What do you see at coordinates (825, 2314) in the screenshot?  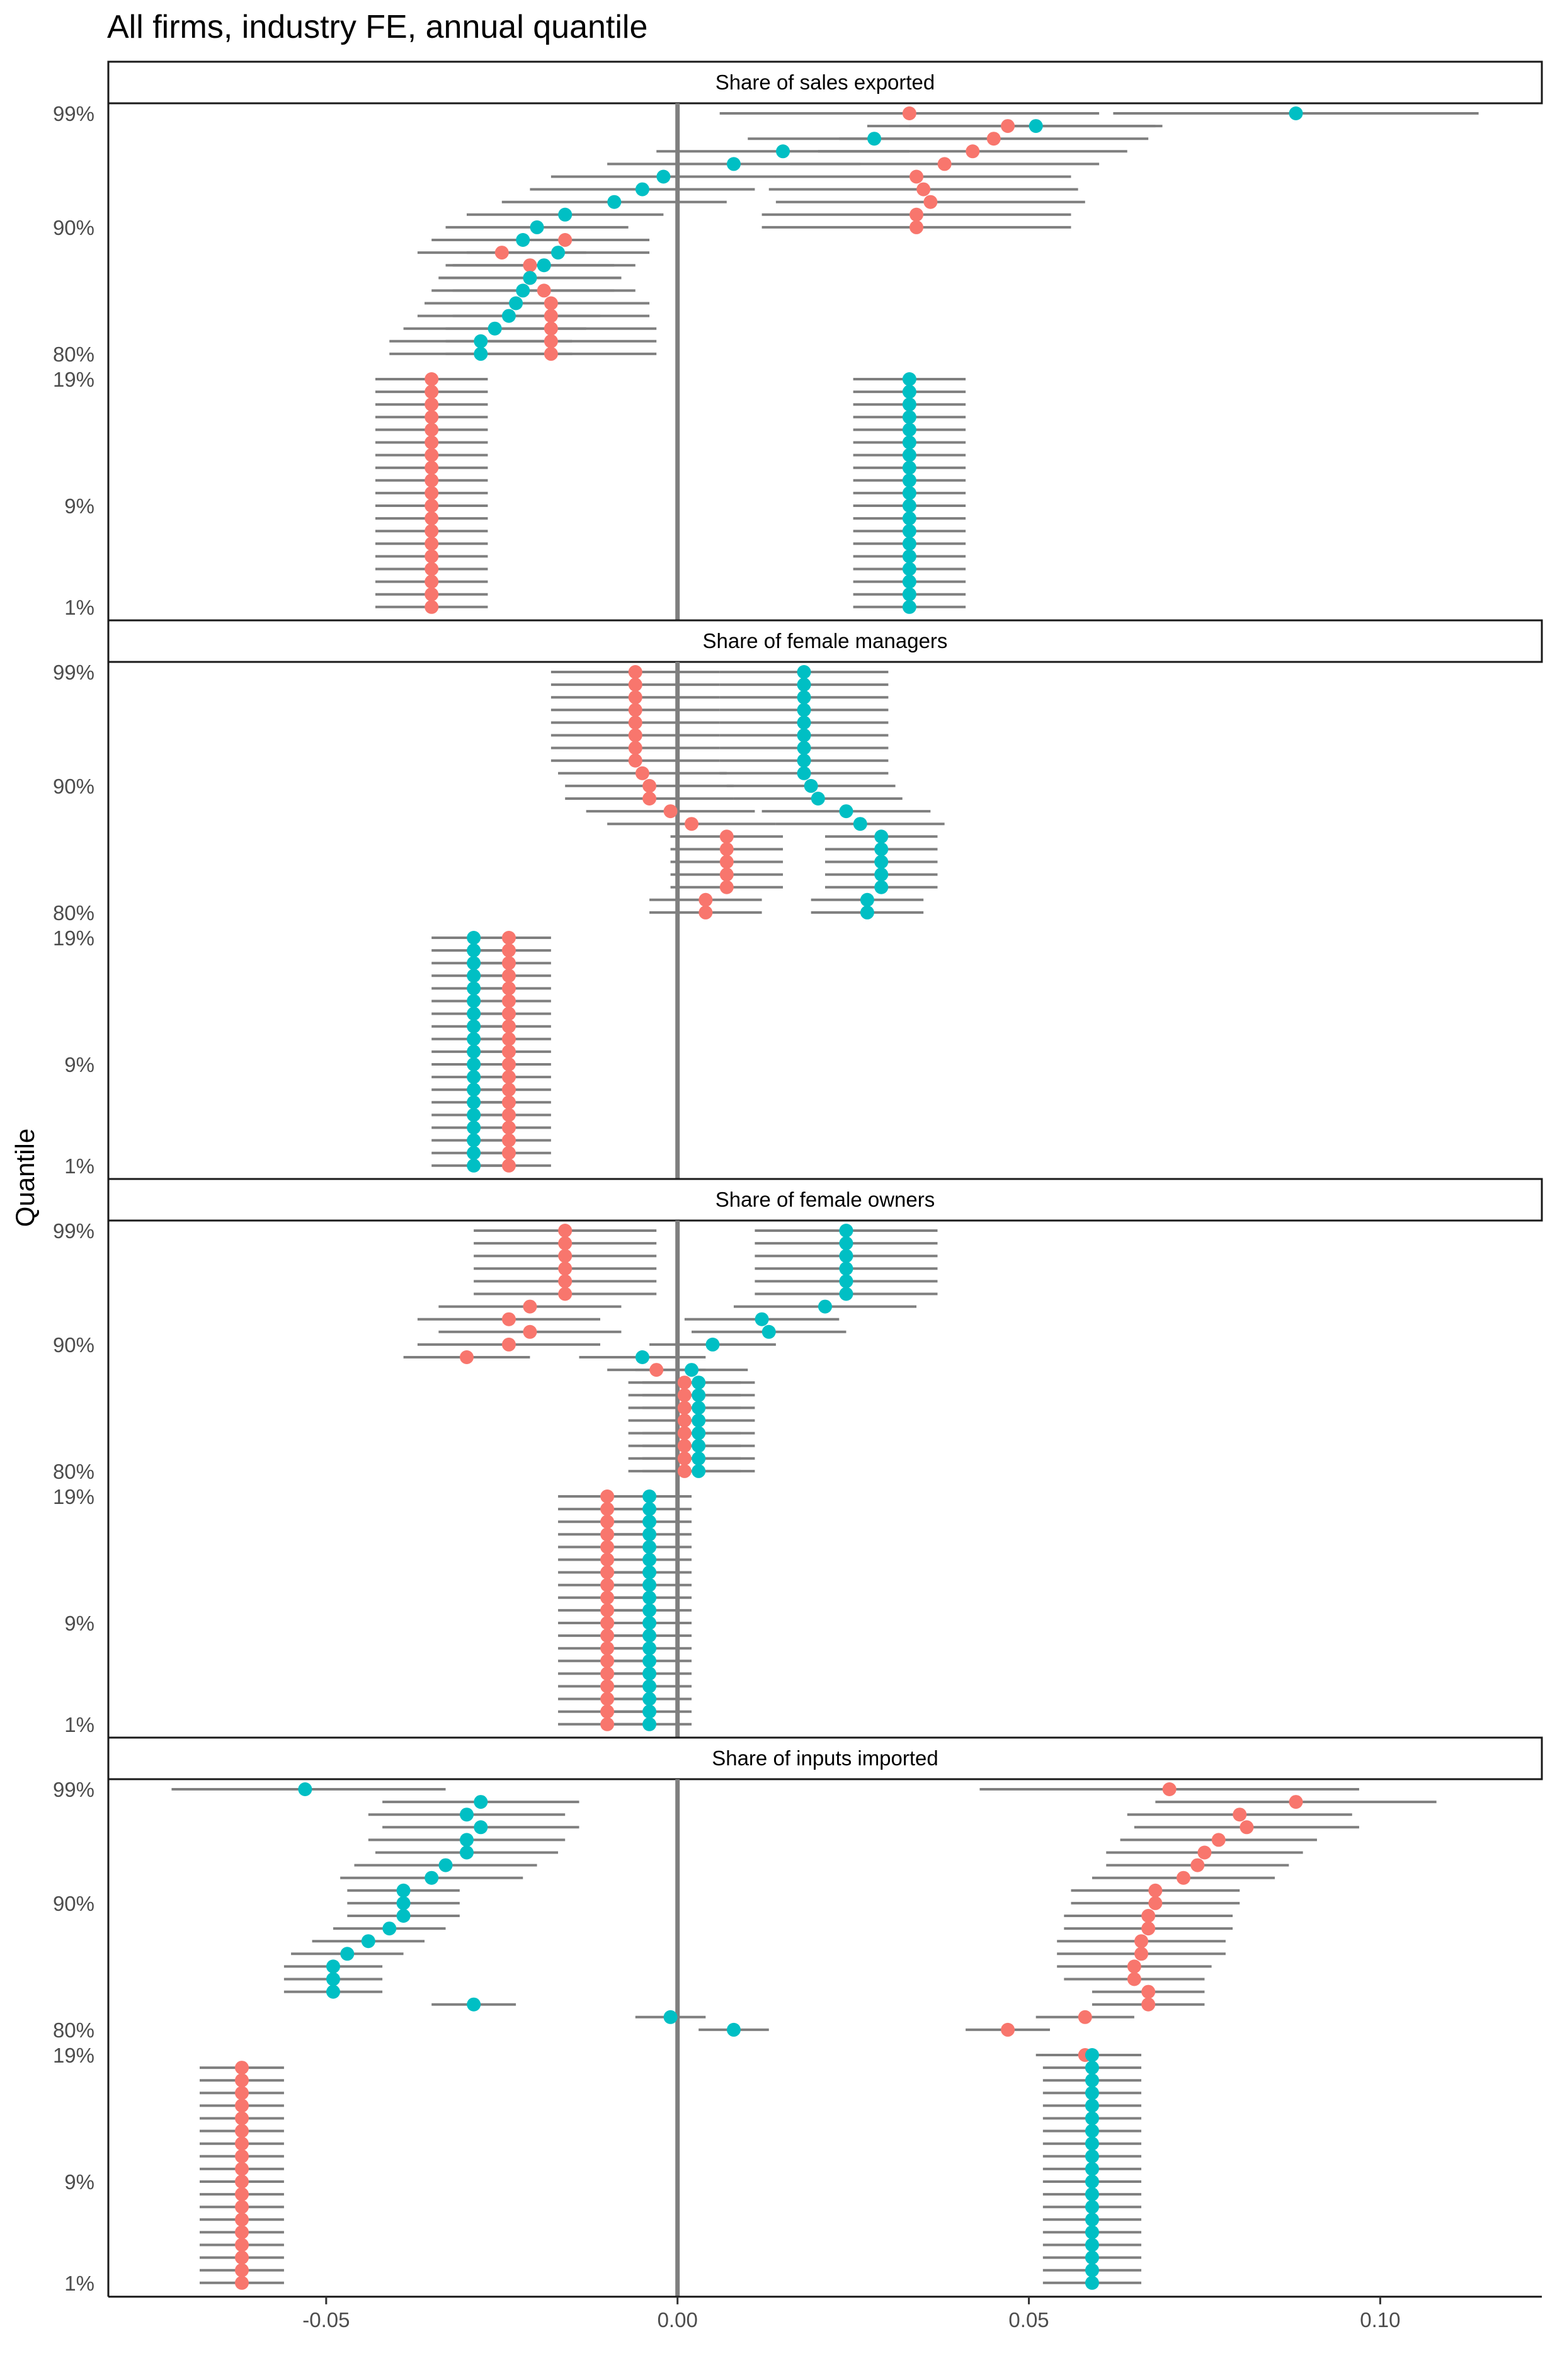 I see `x-axis: -0.05 0.00 0.05 0.10` at bounding box center [825, 2314].